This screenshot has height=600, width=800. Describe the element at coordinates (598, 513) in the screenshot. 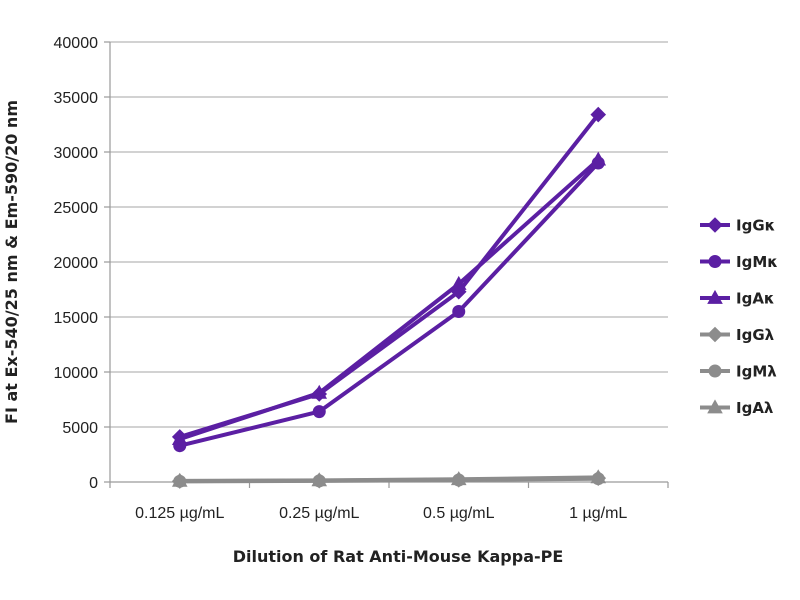

I see `x-tick-label: 1 µg/mL` at that location.